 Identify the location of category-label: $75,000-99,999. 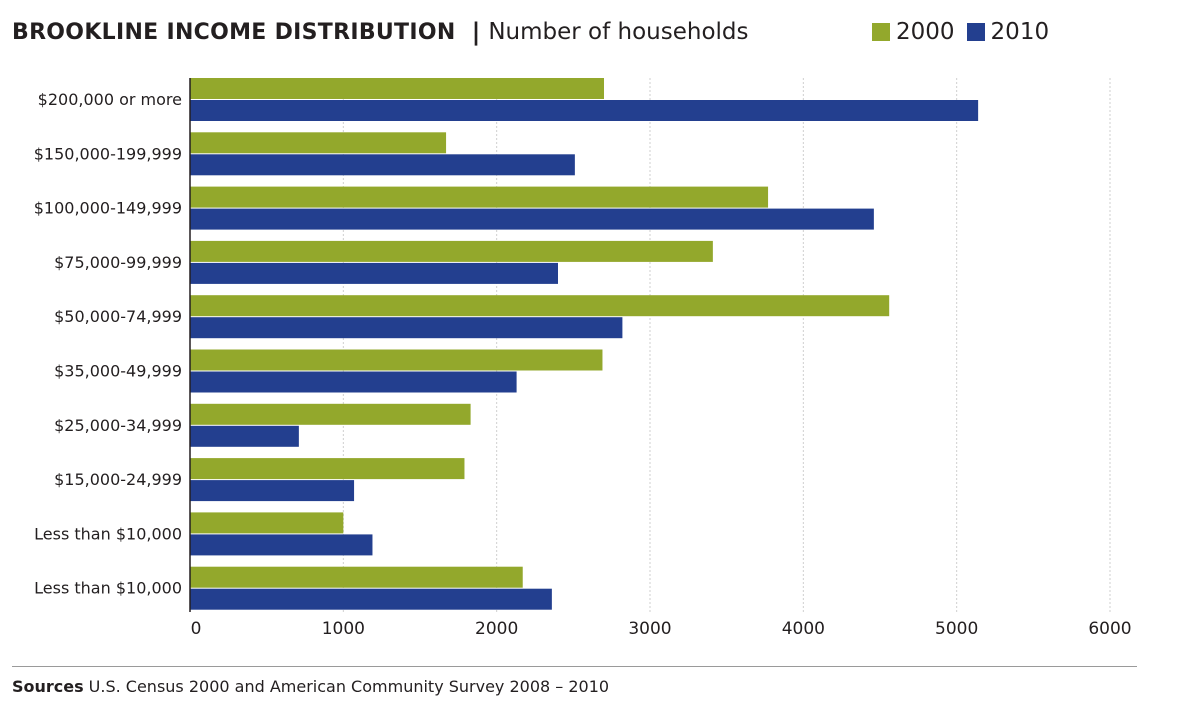
(118, 262).